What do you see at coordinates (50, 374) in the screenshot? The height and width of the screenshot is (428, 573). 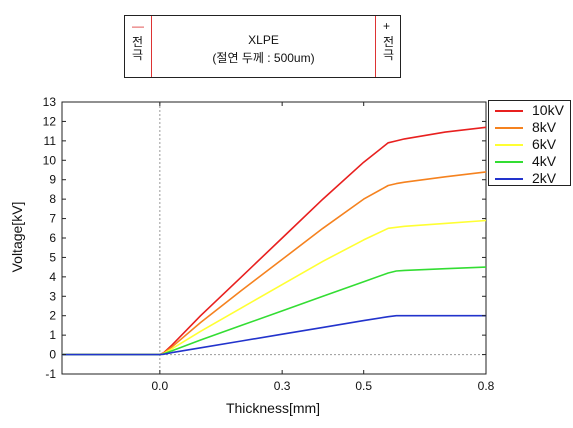 I see `y-tick-label: -1` at bounding box center [50, 374].